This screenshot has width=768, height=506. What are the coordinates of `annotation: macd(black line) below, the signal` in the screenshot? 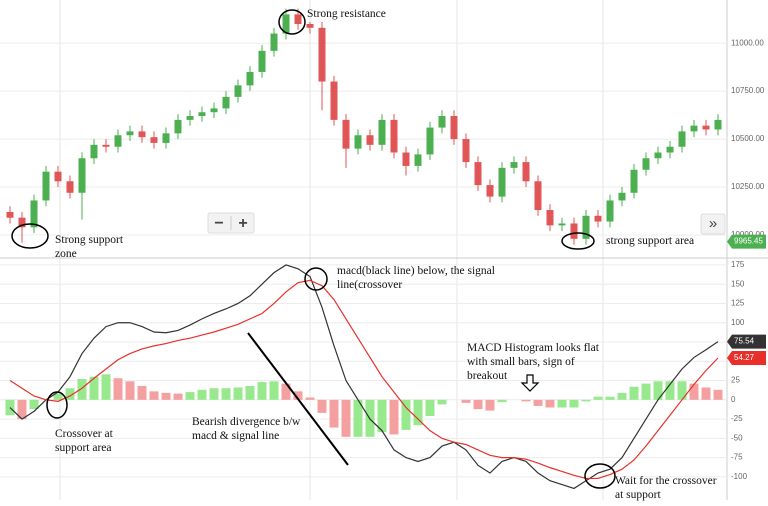 It's located at (416, 271).